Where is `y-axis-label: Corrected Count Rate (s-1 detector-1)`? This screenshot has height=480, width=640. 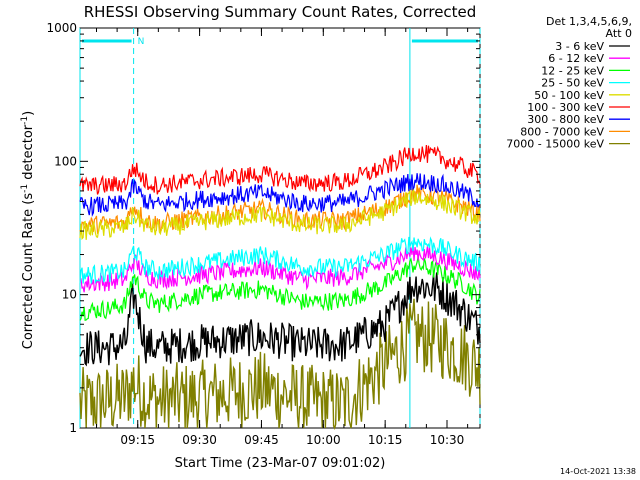
y-axis-label: Corrected Count Rate (s-1 detector-1) is located at coordinates (28, 230).